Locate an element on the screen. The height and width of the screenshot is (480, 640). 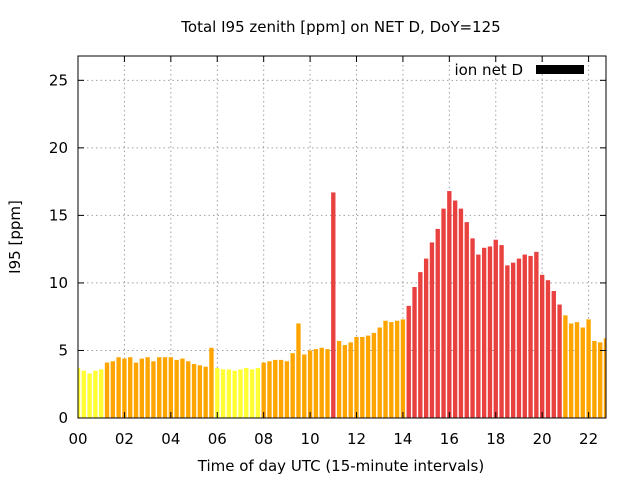
y-tick-label: 15 is located at coordinates (58, 215).